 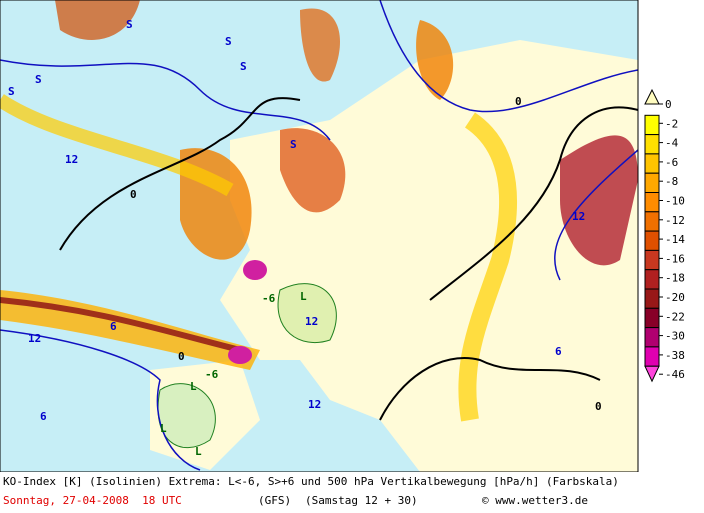 What do you see at coordinates (671, 162) in the screenshot?
I see `legend-label: -6` at bounding box center [671, 162].